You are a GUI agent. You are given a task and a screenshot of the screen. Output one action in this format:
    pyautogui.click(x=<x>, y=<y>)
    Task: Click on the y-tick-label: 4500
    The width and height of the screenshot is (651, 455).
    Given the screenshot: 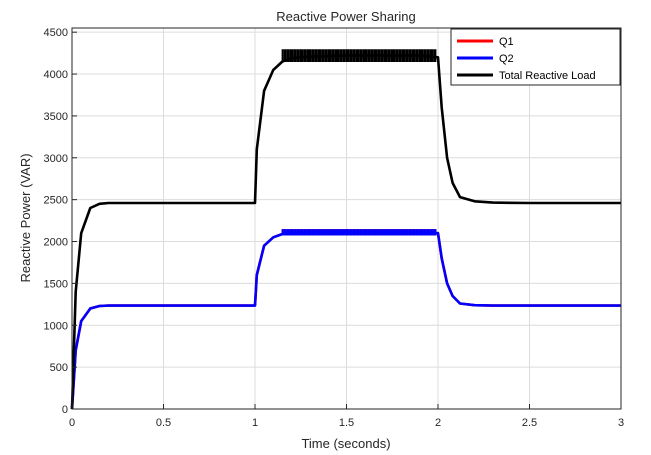 What is the action you would take?
    pyautogui.click(x=56, y=33)
    